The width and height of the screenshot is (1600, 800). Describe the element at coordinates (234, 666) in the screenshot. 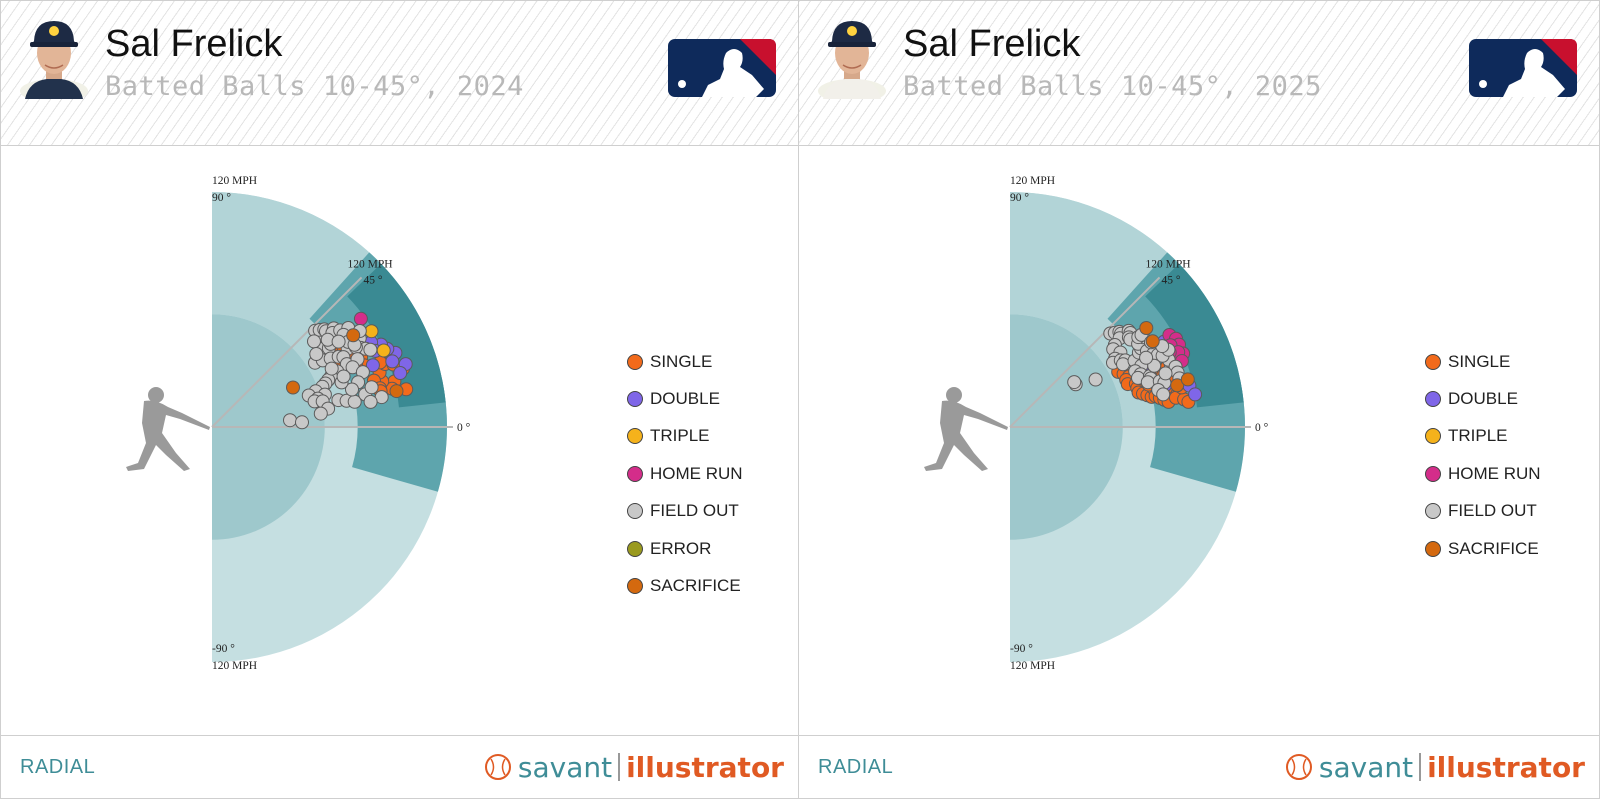

I see `bottom-speed-label: 120 MPH` at that location.